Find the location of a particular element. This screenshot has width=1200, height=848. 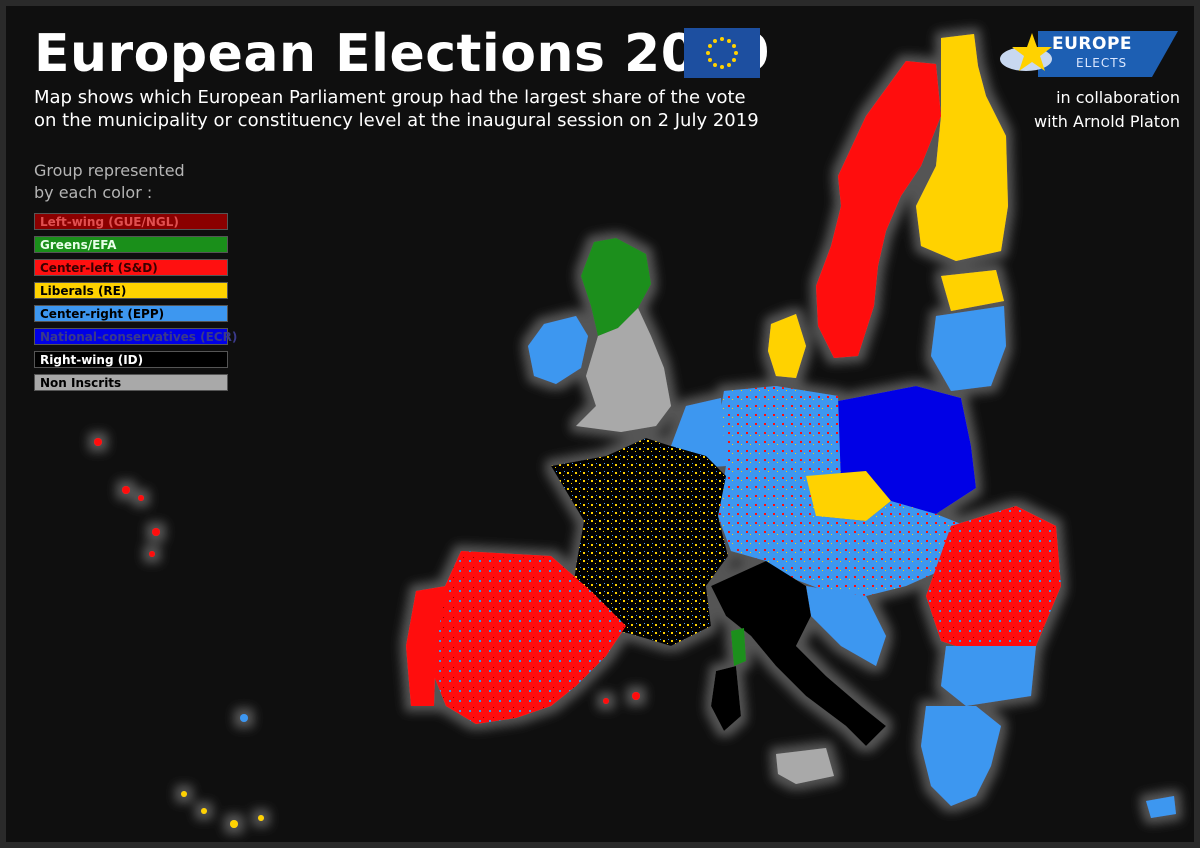

legend-item-re: Liberals (RE) is located at coordinates (131, 290).